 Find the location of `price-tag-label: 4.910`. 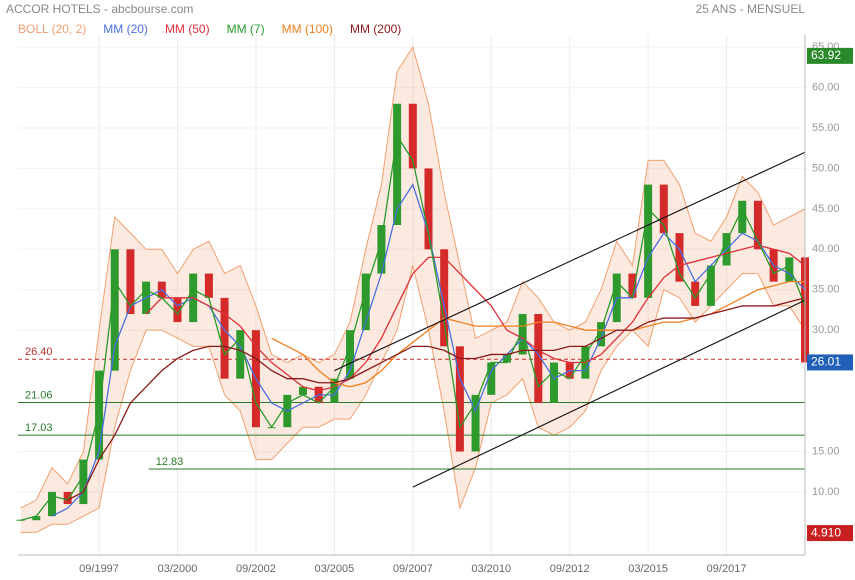

price-tag-label: 4.910 is located at coordinates (826, 532).